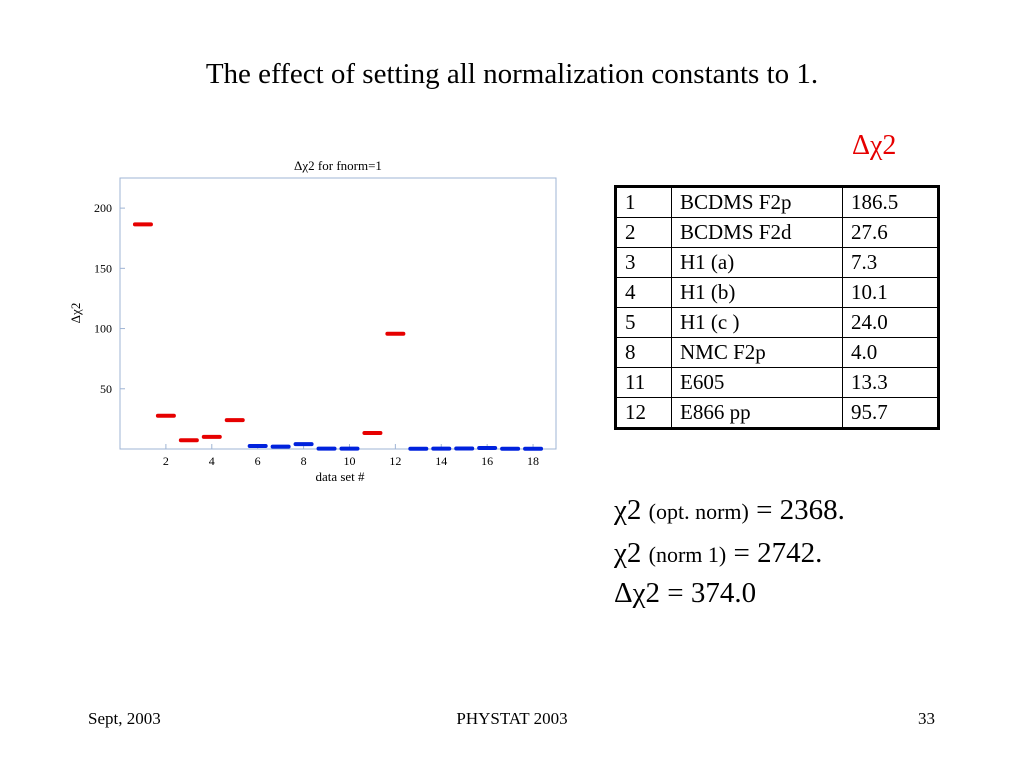 The width and height of the screenshot is (1024, 768). I want to click on x-tick-label: 2, so click(166, 461).